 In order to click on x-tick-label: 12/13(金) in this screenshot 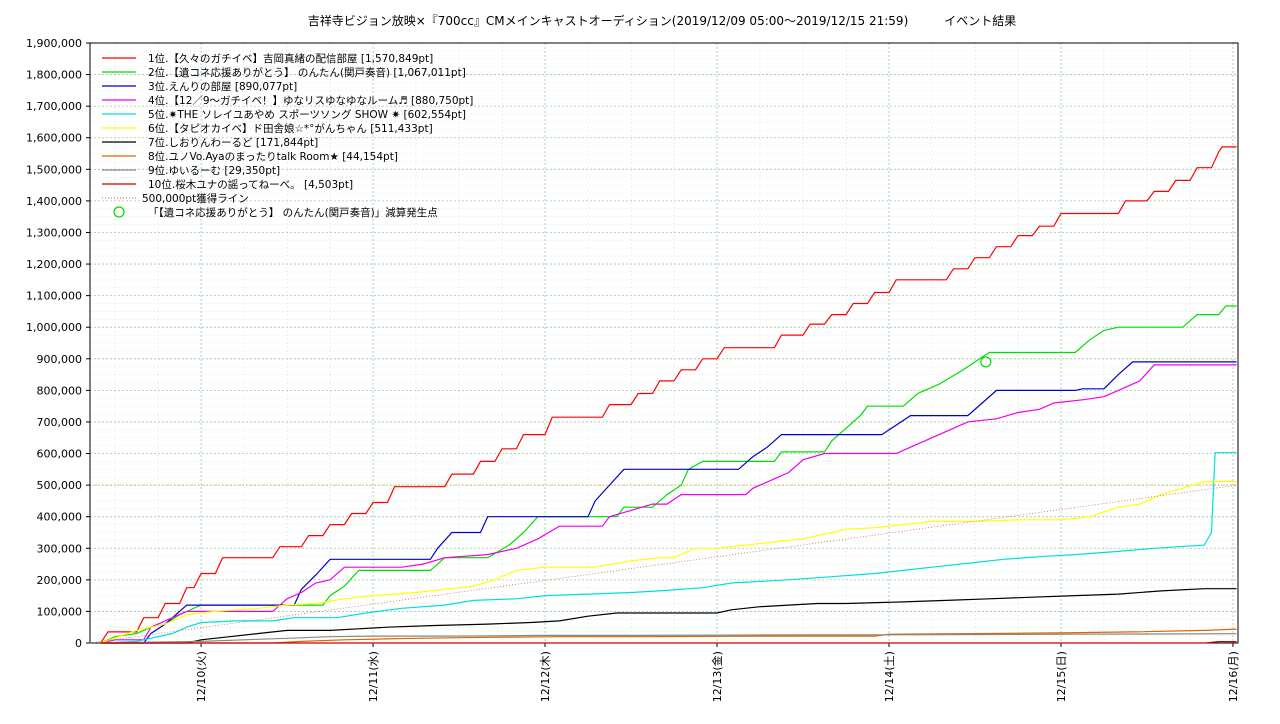, I will do `click(717, 676)`.